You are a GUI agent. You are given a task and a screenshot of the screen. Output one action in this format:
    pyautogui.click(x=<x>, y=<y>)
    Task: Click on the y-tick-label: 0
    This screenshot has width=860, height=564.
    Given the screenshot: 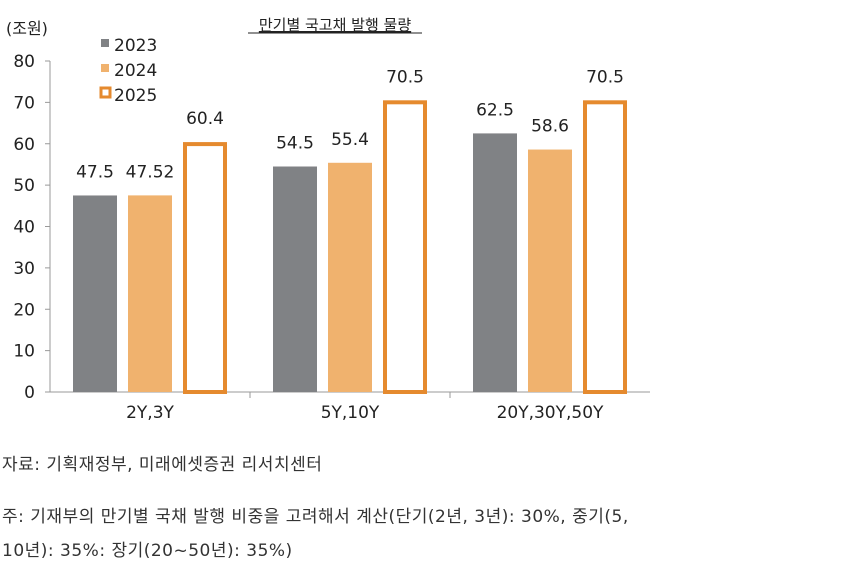 What is the action you would take?
    pyautogui.click(x=29, y=393)
    